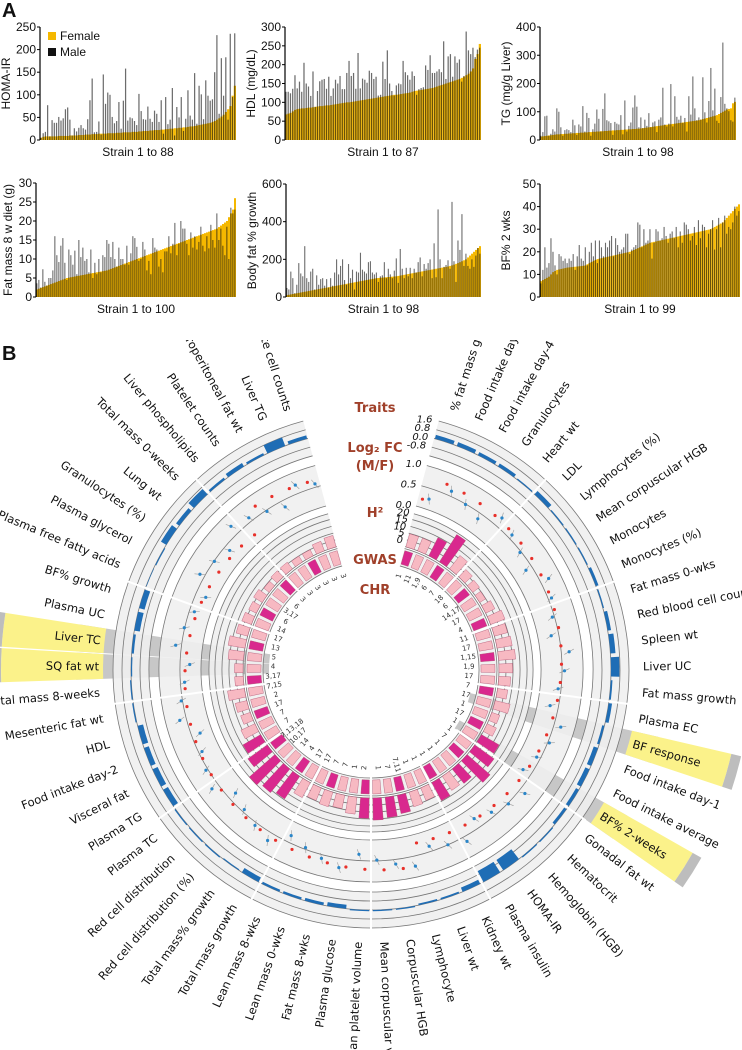  I want to click on y-tick-label: 5, so click(28, 278).